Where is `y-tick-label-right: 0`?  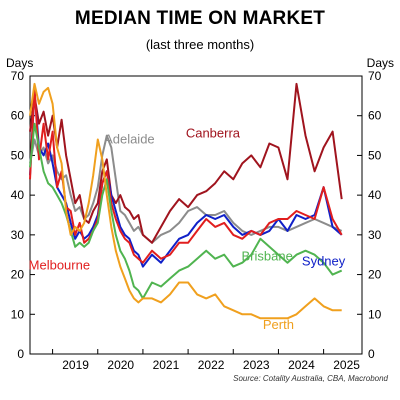 y-tick-label-right: 0 is located at coordinates (371, 354).